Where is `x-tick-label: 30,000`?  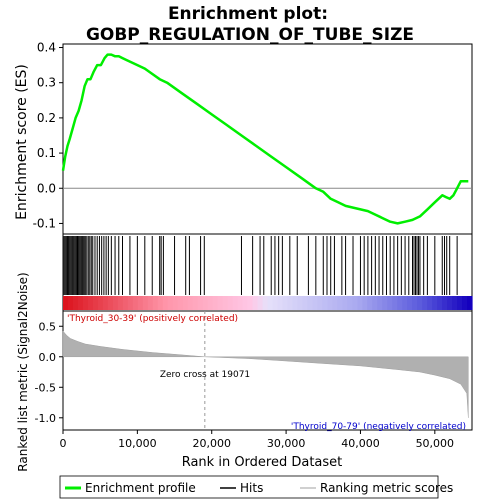 x-tick-label: 30,000 is located at coordinates (286, 443).